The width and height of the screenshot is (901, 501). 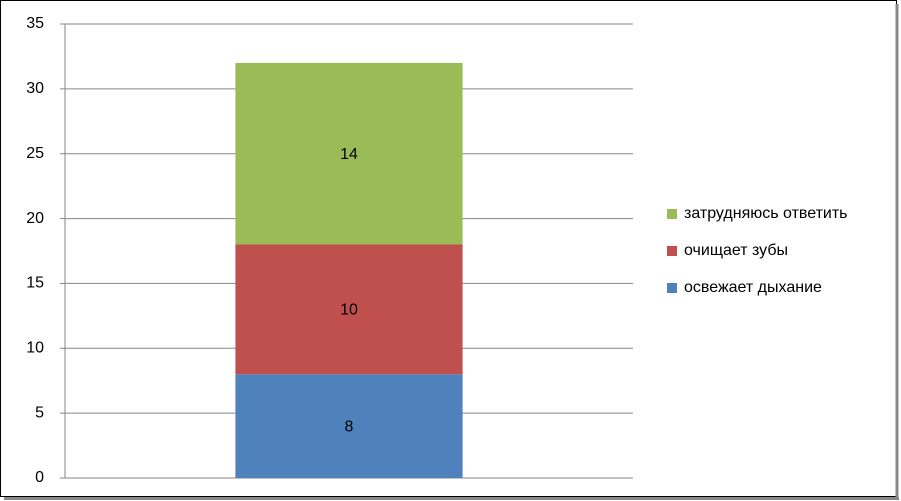 What do you see at coordinates (35, 23) in the screenshot?
I see `y-tick-label: 35` at bounding box center [35, 23].